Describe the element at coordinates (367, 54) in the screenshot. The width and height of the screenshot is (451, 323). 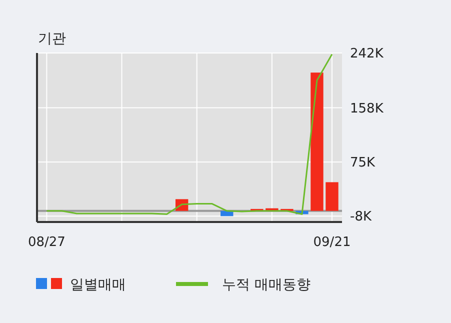
I see `y-tick-label: 242K` at that location.